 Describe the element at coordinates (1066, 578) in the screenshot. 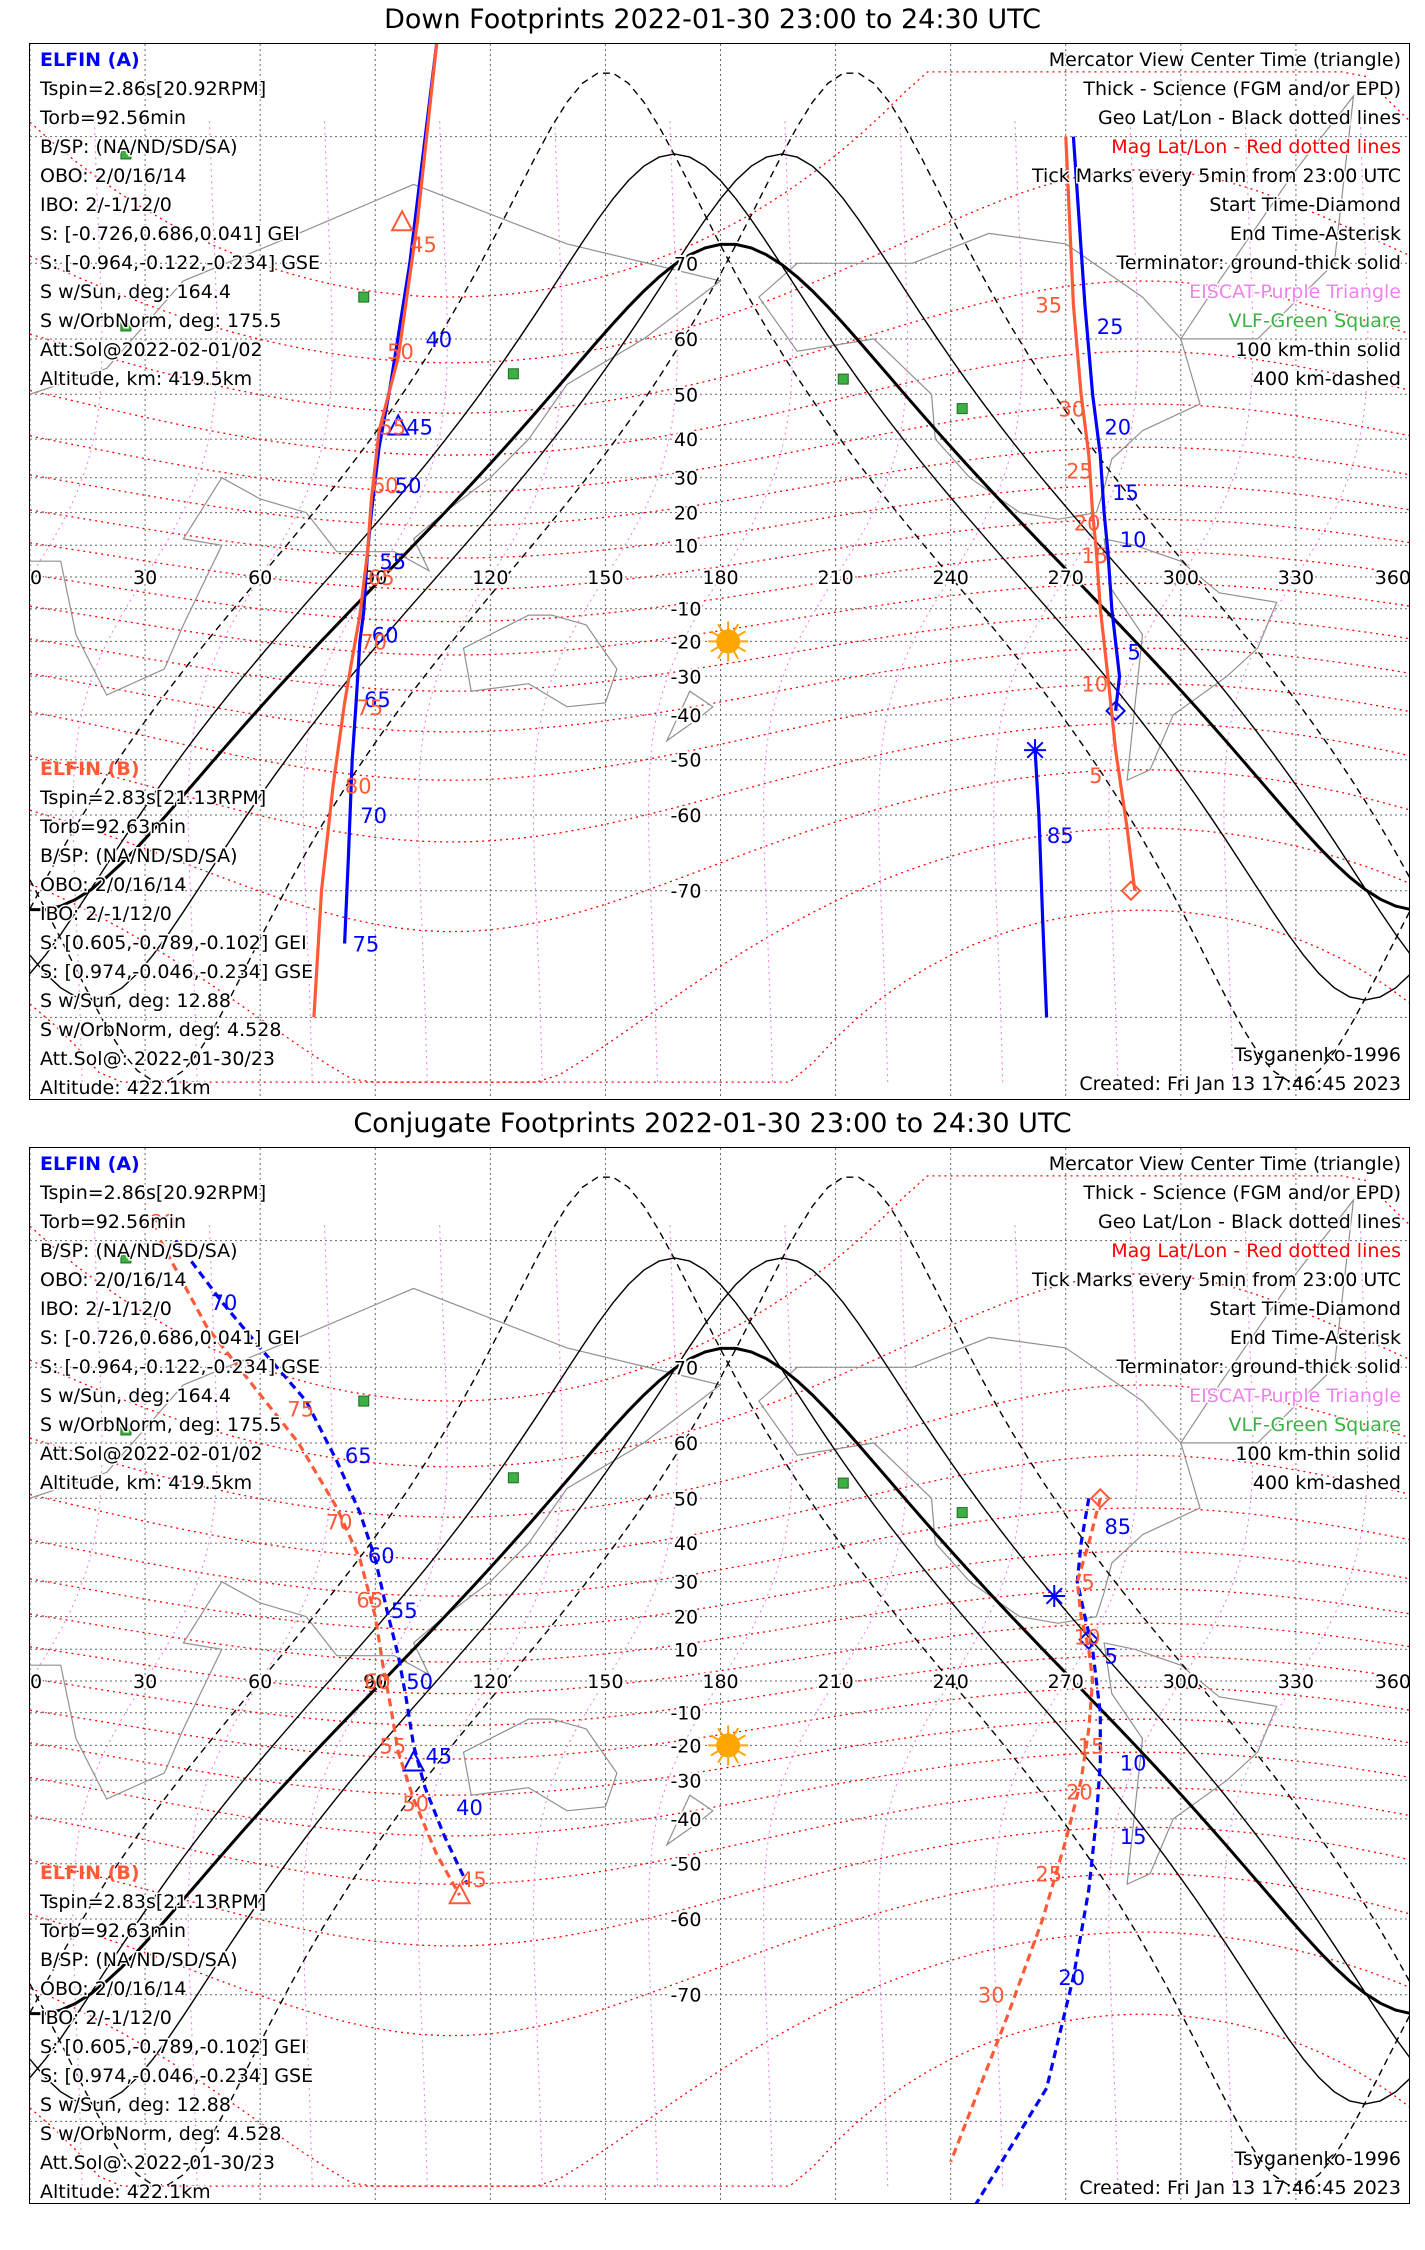

I see `lon-tick-label: 270` at that location.